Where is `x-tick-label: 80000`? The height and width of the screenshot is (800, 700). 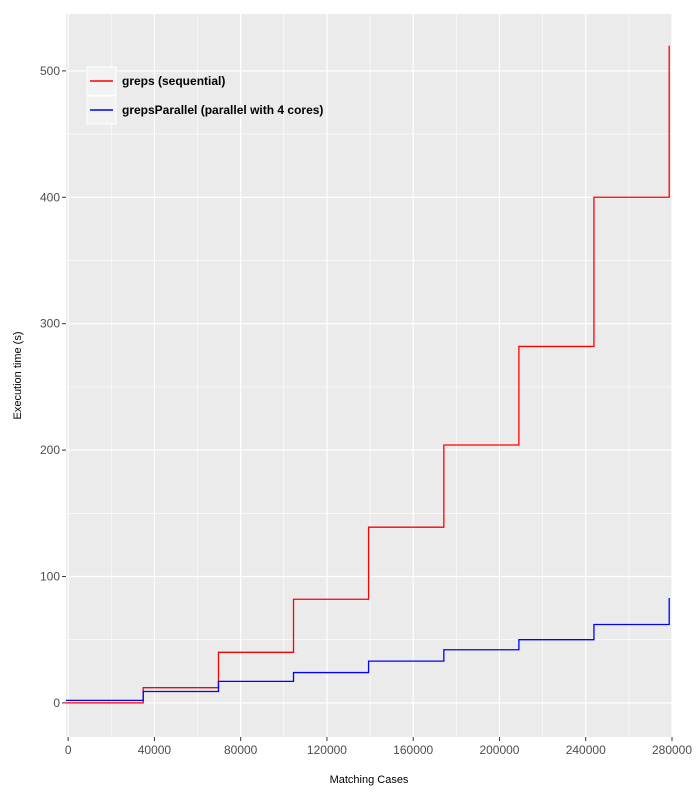
x-tick-label: 80000 is located at coordinates (241, 750).